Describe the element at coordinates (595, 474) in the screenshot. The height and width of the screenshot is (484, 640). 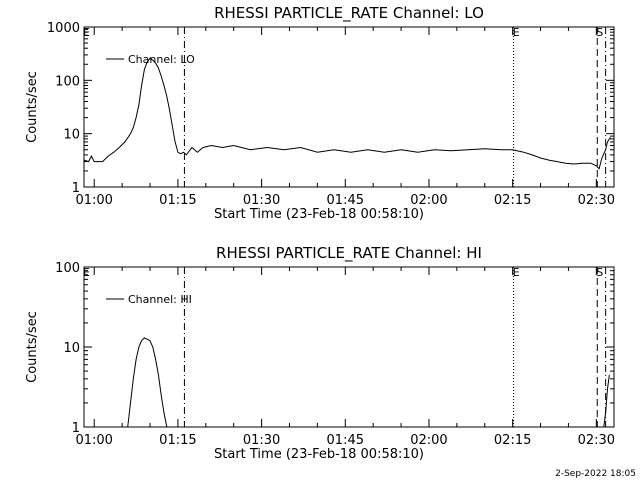
I see `footer-timestamp: 2-Sep-2022 18:05` at that location.